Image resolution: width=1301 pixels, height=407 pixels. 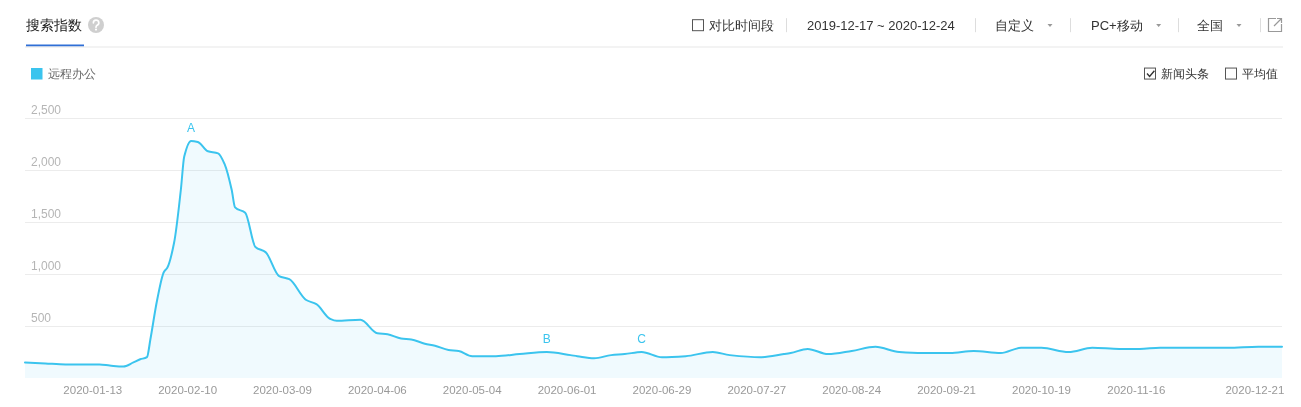 I want to click on text: 对比时间段, so click(x=741, y=25).